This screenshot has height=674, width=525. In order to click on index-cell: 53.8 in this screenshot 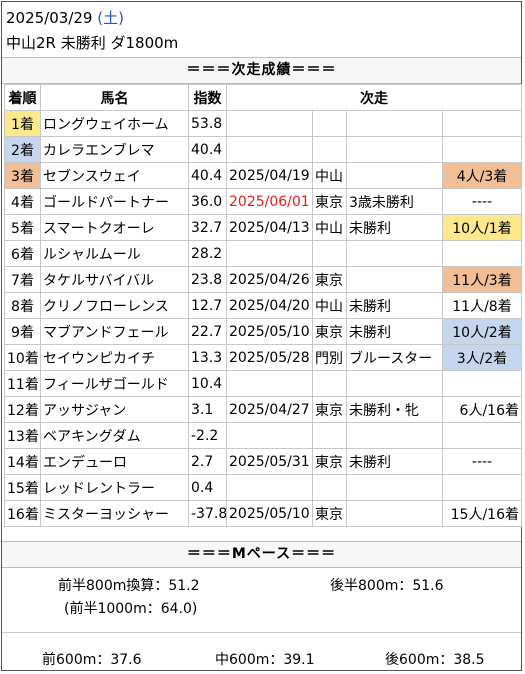, I will do `click(207, 123)`.